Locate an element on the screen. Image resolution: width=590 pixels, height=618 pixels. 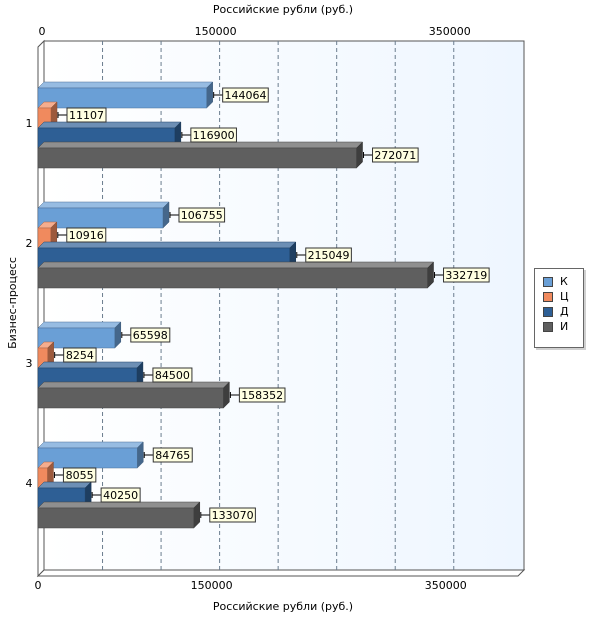
data-label: 10916 is located at coordinates (86, 235).